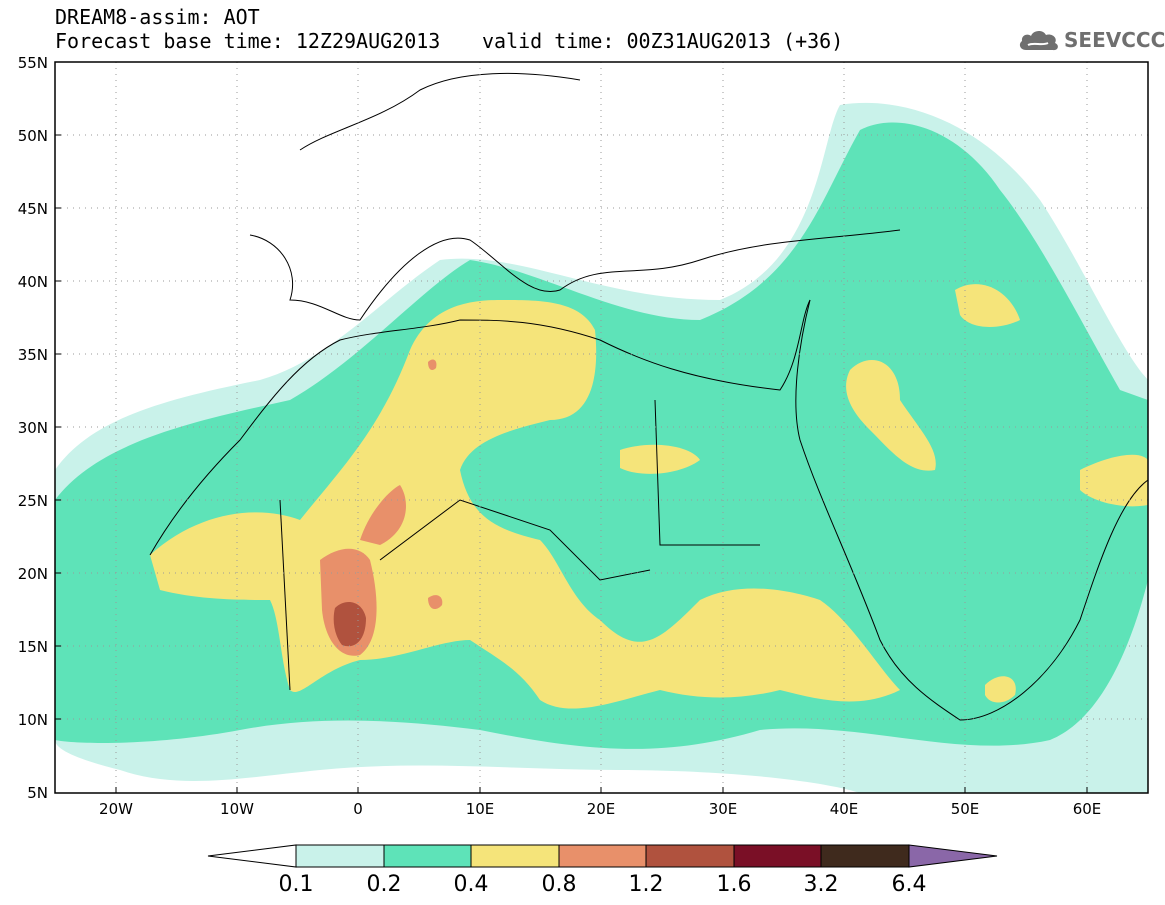  I want to click on lat-label: 35N, so click(32, 355).